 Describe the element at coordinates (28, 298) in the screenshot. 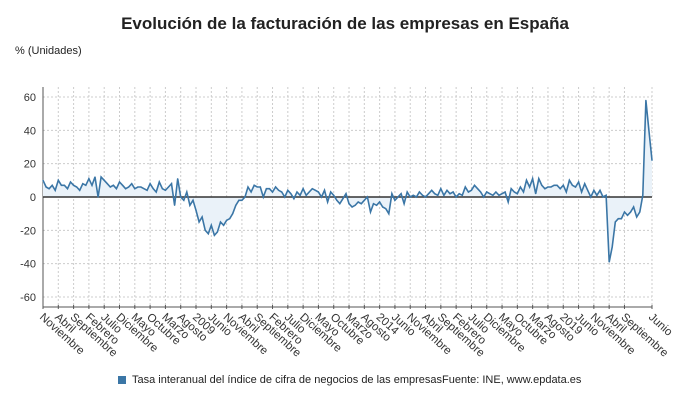

I see `y-tick-label: -60` at that location.